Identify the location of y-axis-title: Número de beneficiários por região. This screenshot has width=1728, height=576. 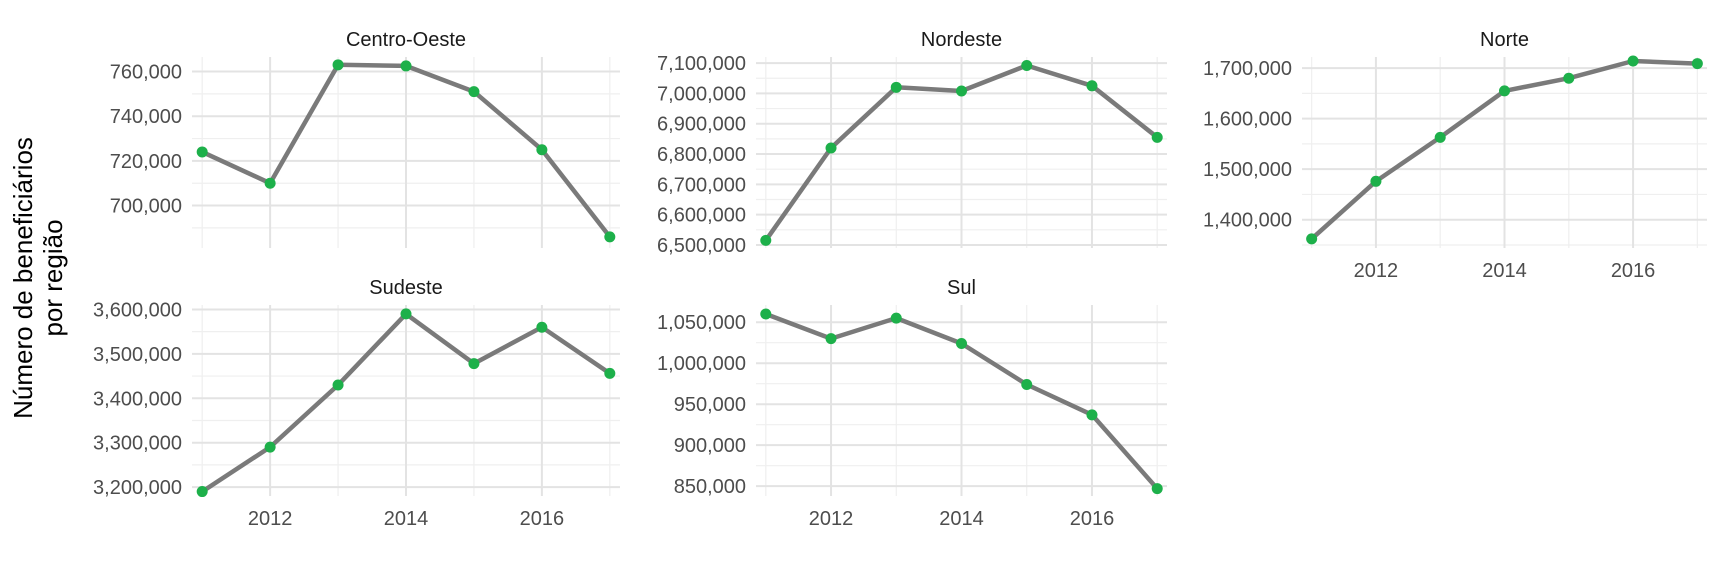
(38, 278).